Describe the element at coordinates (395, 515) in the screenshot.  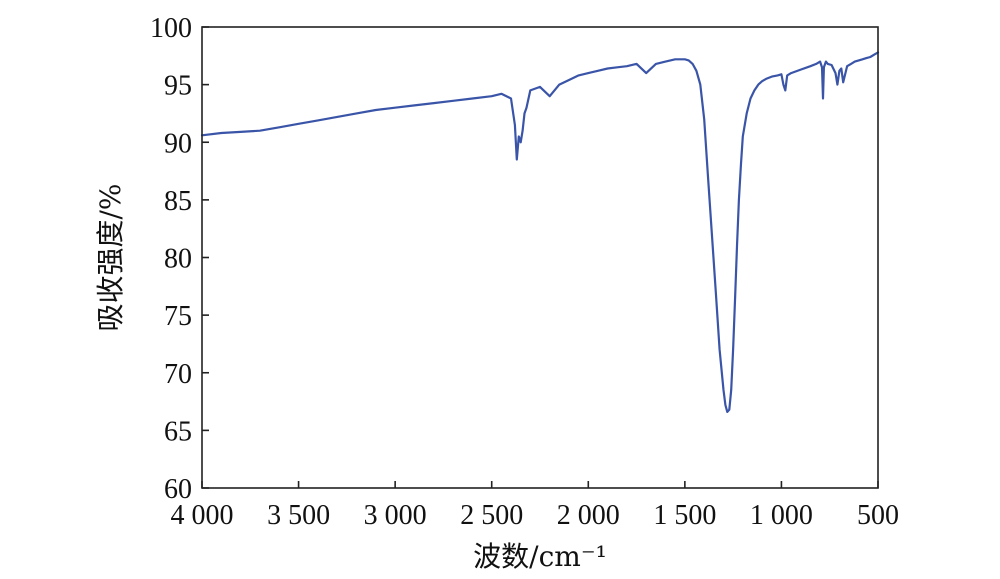
I see `x-tick-label: 3 000` at that location.